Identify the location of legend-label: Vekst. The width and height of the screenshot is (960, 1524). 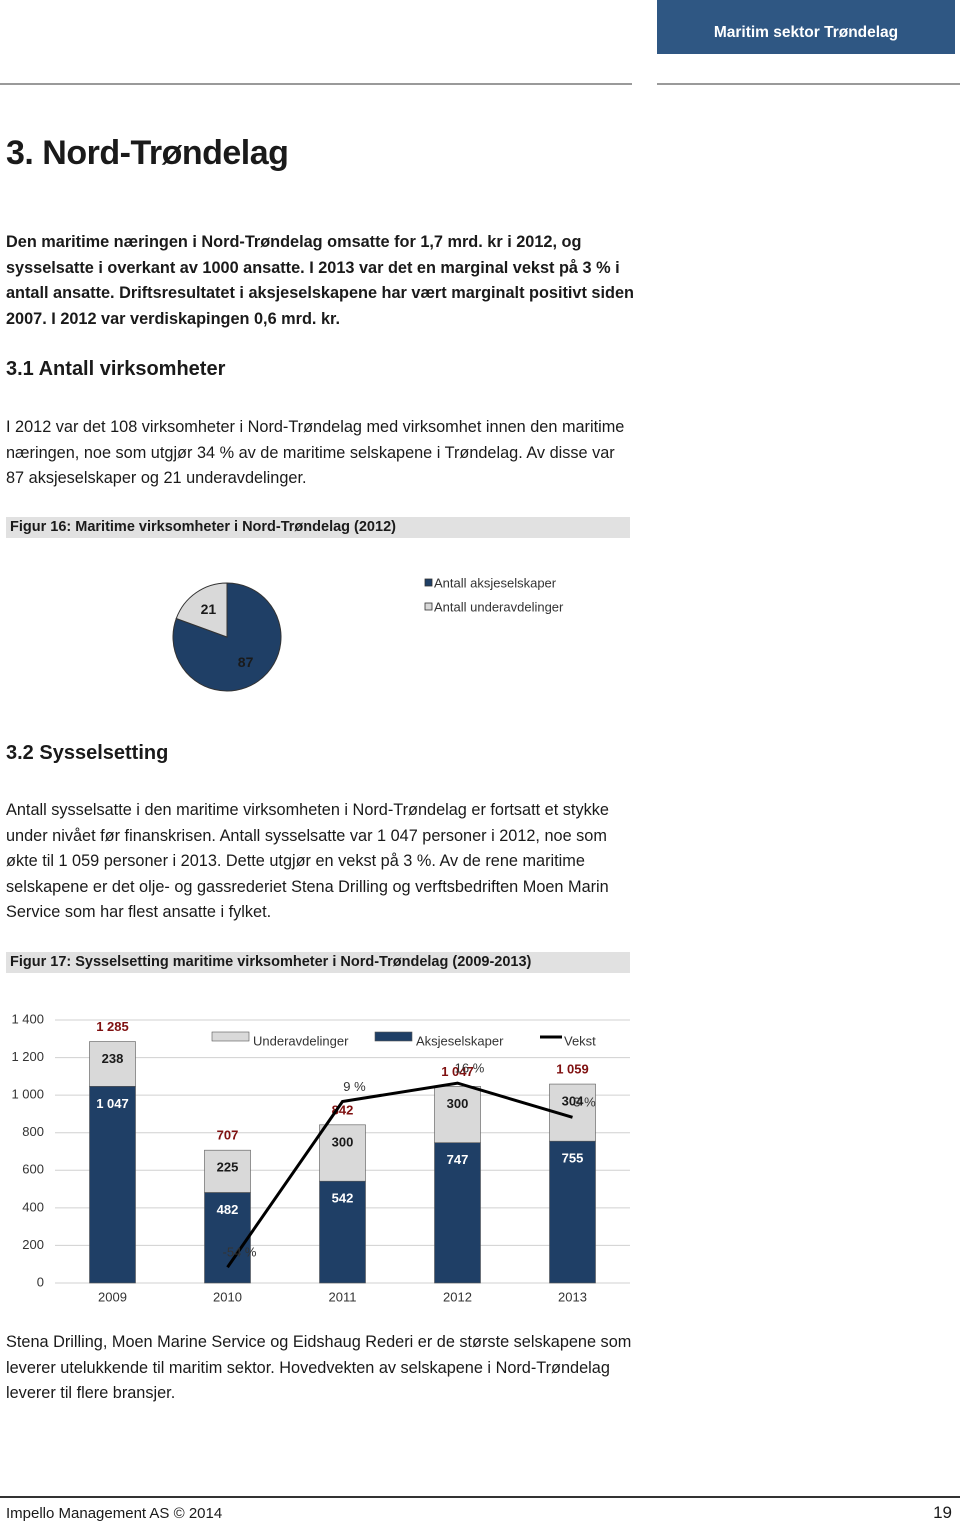
(580, 1040).